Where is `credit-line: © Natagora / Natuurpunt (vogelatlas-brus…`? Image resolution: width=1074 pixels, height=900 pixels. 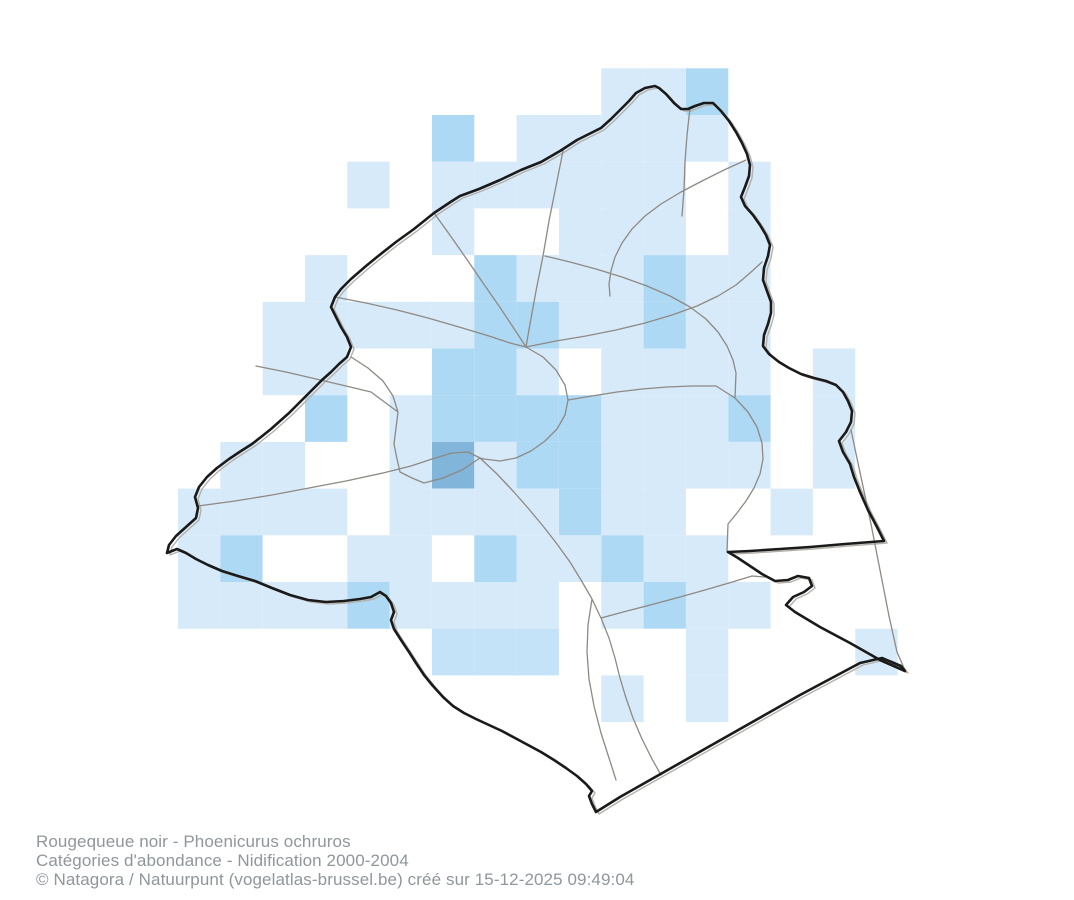
credit-line: © Natagora / Natuurpunt (vogelatlas-brus… is located at coordinates (335, 879).